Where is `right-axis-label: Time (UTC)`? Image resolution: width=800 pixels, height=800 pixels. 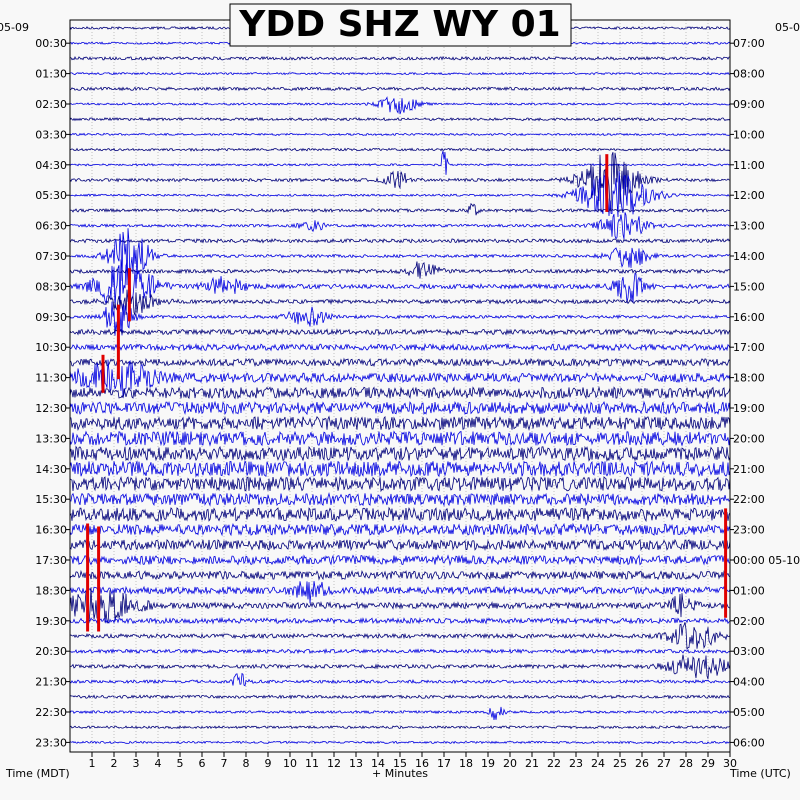
right-axis-label: Time (UTC) is located at coordinates (760, 773).